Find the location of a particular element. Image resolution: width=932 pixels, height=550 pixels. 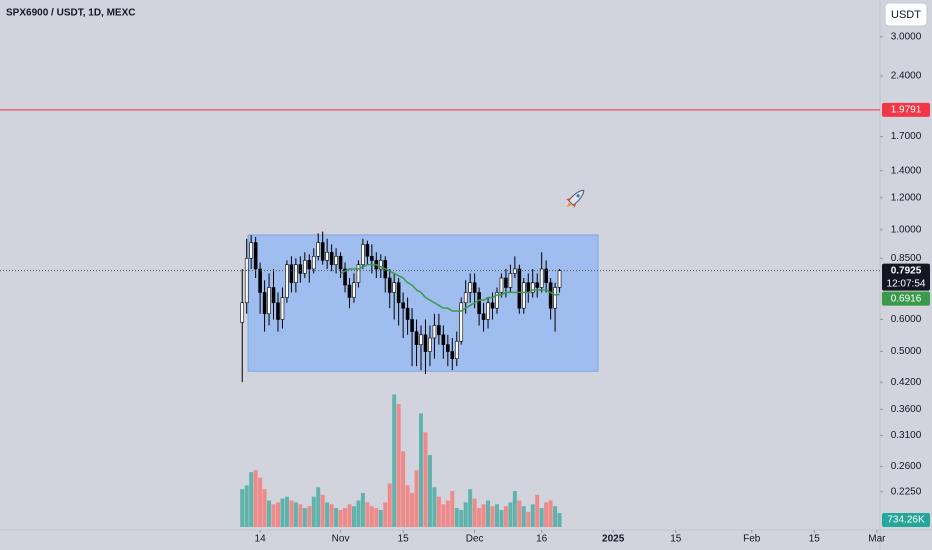

y-tick-label: 3.0000 is located at coordinates (906, 36).